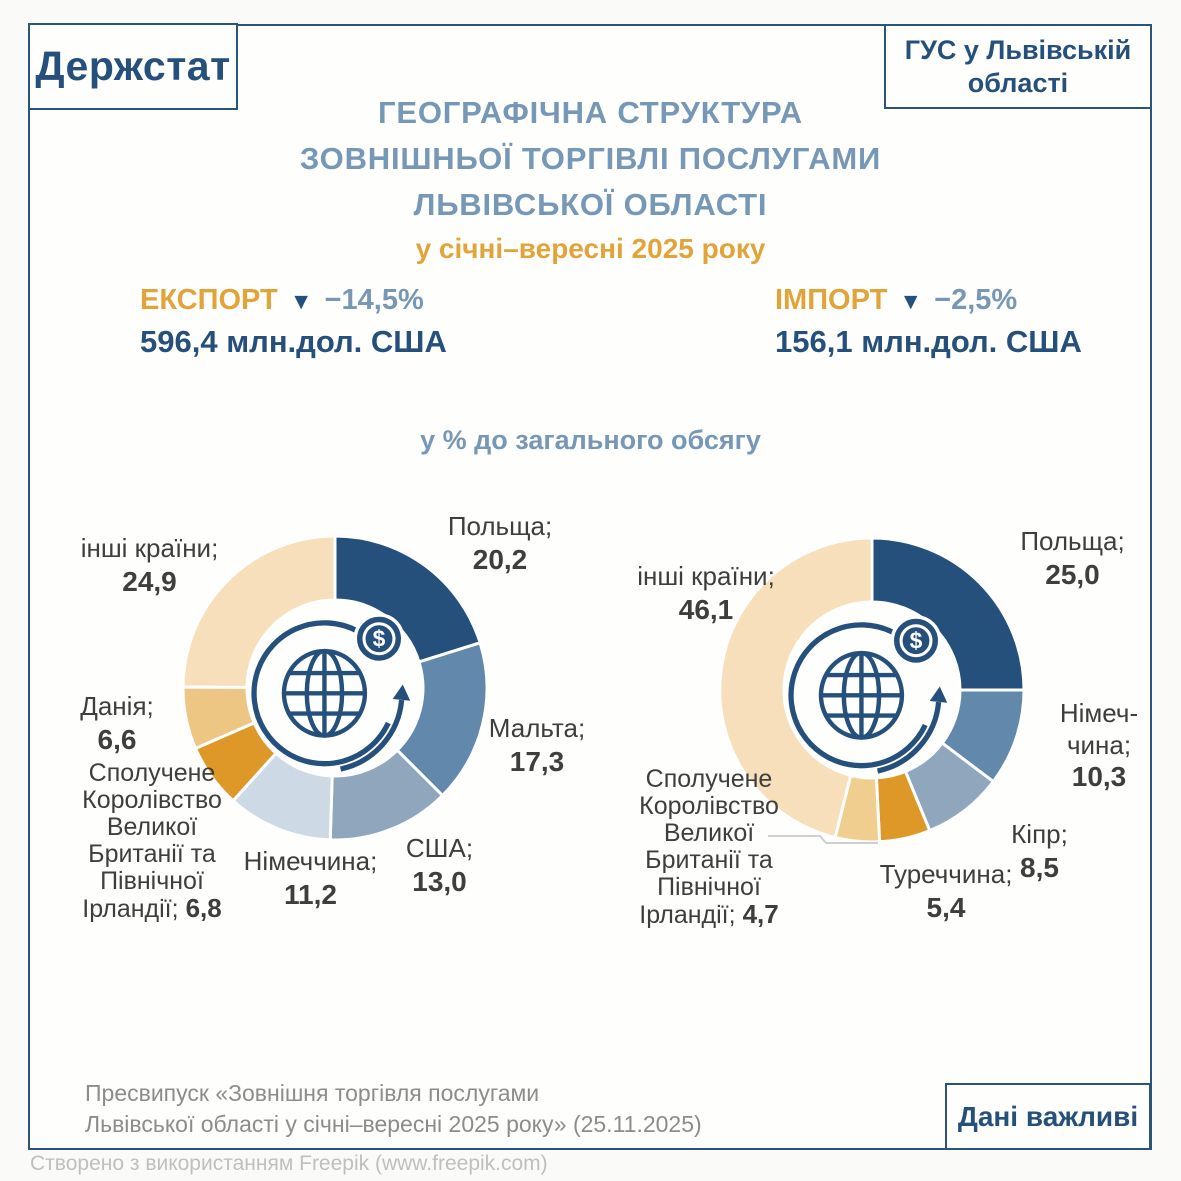 The width and height of the screenshot is (1181, 1181). I want to click on callout-import-turkey: Туреччина; 5,4, so click(946, 891).